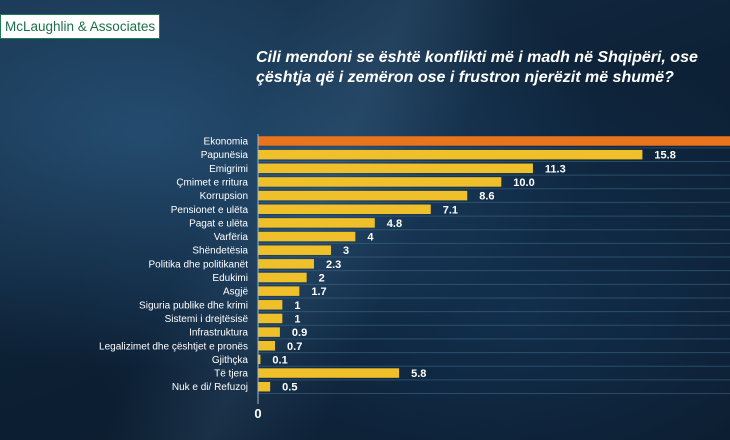  What do you see at coordinates (231, 374) in the screenshot?
I see `category-label: Të tjera` at bounding box center [231, 374].